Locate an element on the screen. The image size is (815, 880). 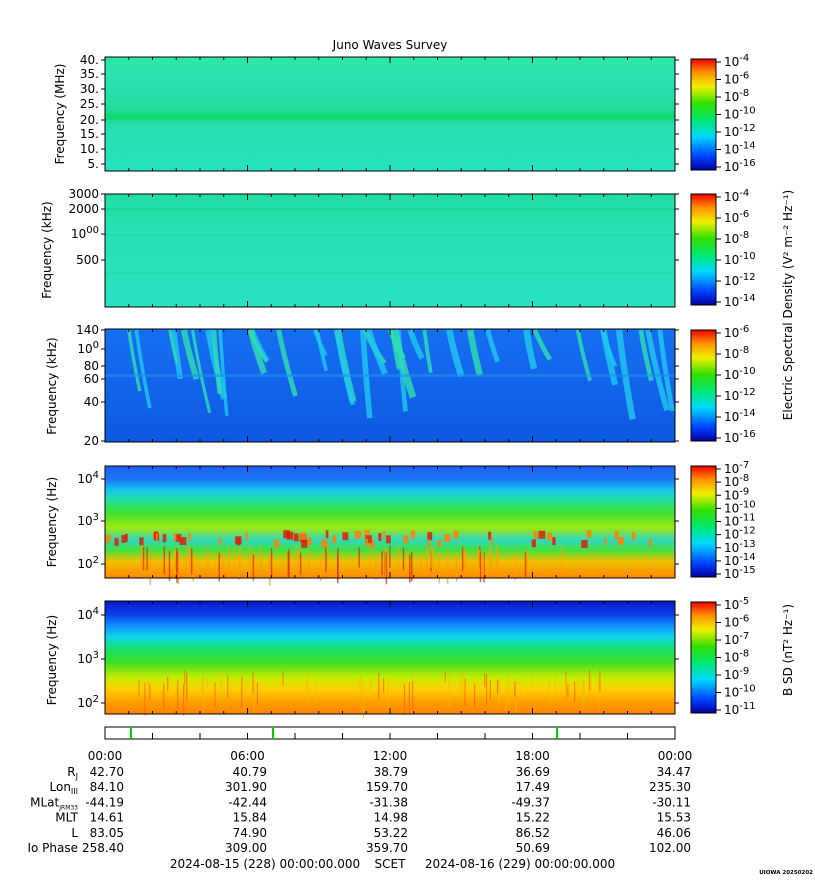
time-label: 12:00 is located at coordinates (390, 756).